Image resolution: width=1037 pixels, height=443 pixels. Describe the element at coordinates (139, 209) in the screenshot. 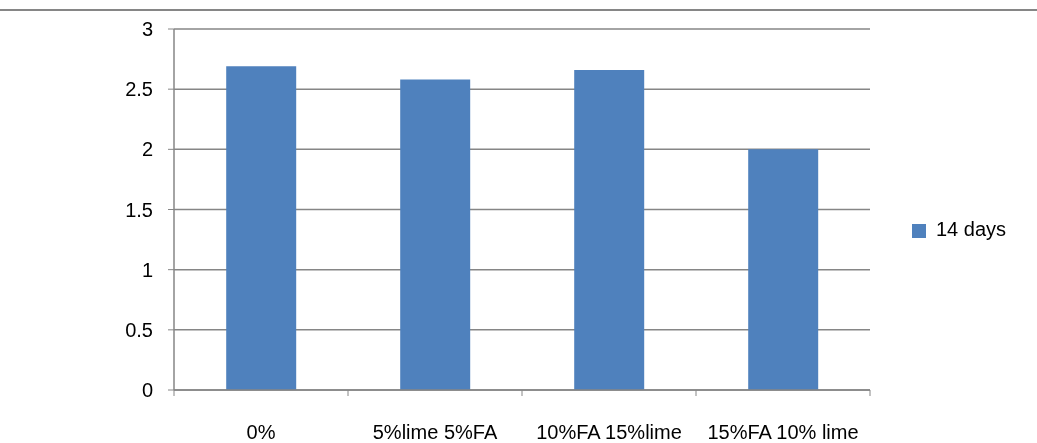

I see `y-tick-label: 1.5` at that location.